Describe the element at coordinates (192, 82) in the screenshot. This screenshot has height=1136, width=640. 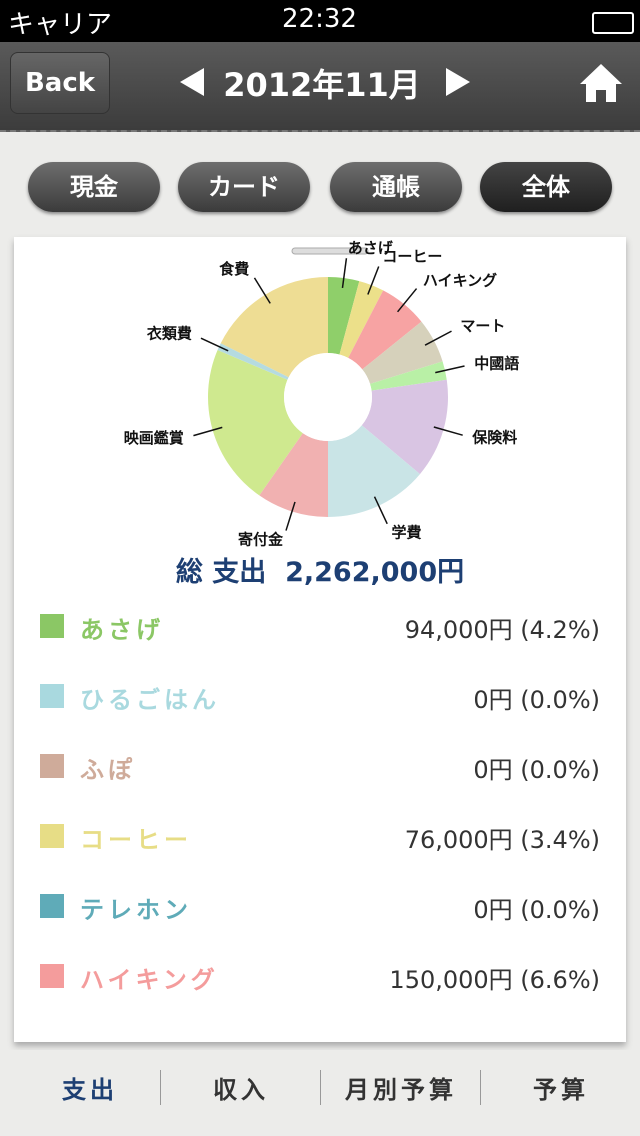
I see `prev-month` at that location.